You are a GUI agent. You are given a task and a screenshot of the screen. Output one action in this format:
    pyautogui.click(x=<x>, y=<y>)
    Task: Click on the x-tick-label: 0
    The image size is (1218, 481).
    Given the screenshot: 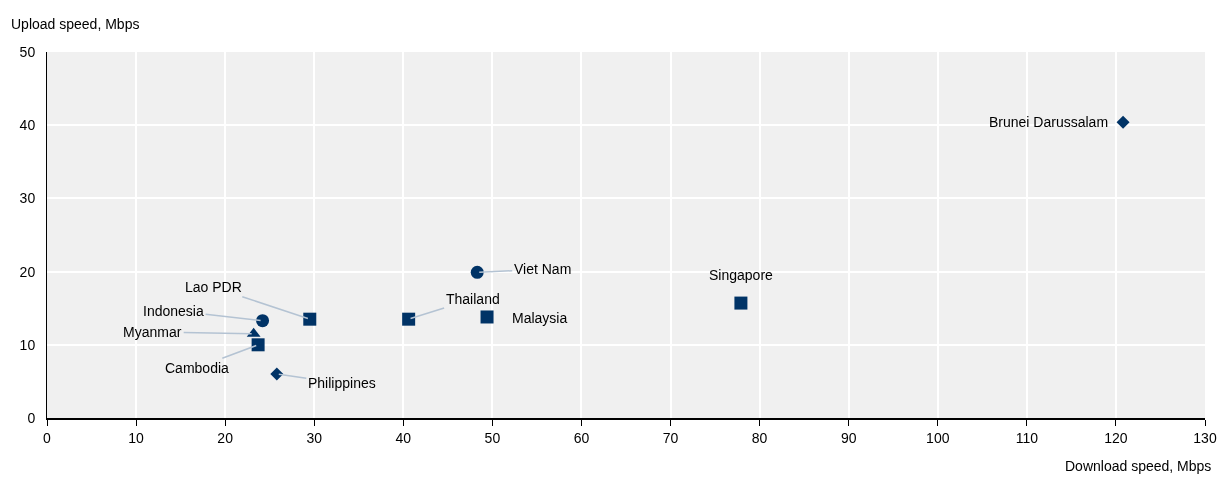 What is the action you would take?
    pyautogui.click(x=47, y=437)
    